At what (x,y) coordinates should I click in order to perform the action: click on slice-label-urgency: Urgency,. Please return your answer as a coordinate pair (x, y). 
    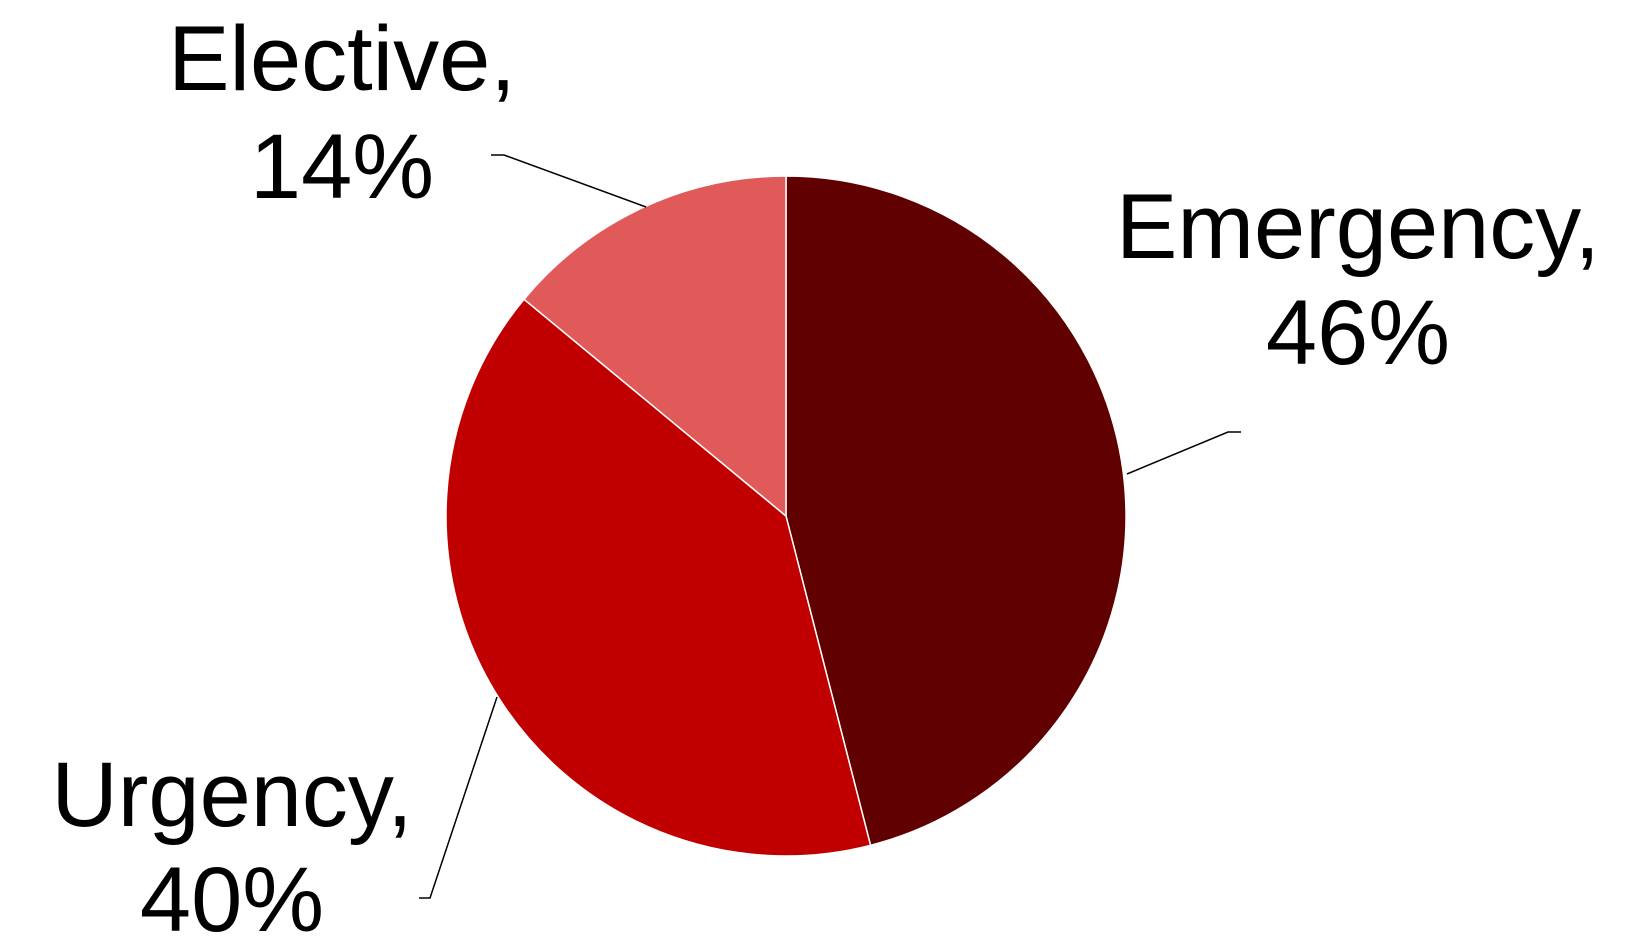
    Looking at the image, I should click on (231, 795).